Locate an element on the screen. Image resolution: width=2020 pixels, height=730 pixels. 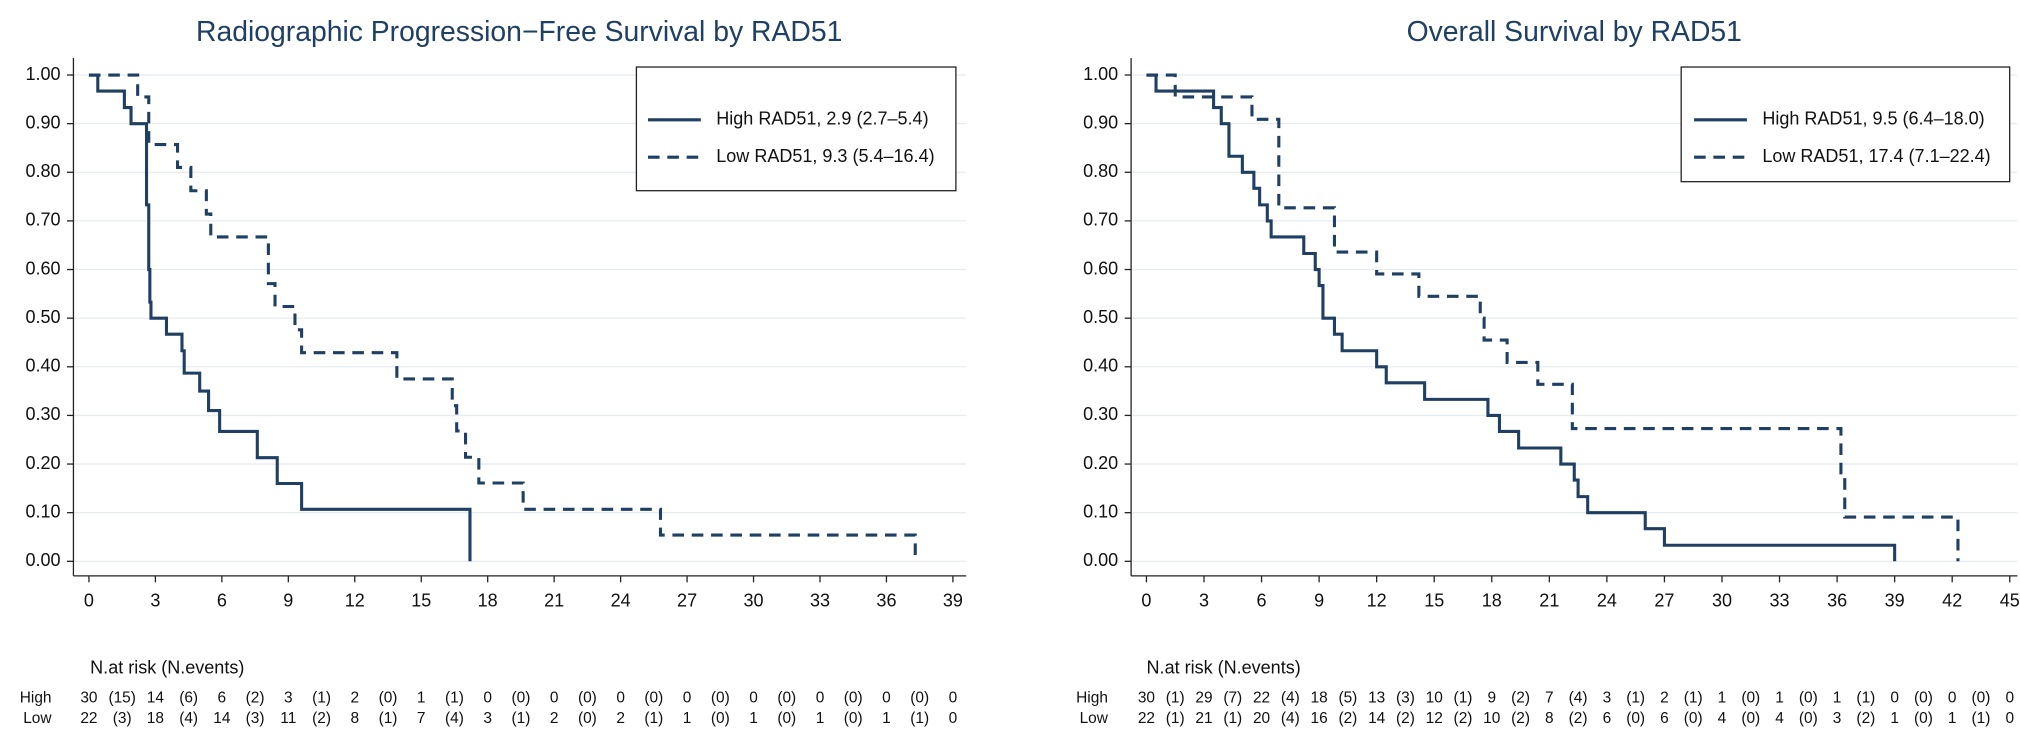
legend-label: High RAD51, 2.9 (2.7–5.4) is located at coordinates (822, 119).